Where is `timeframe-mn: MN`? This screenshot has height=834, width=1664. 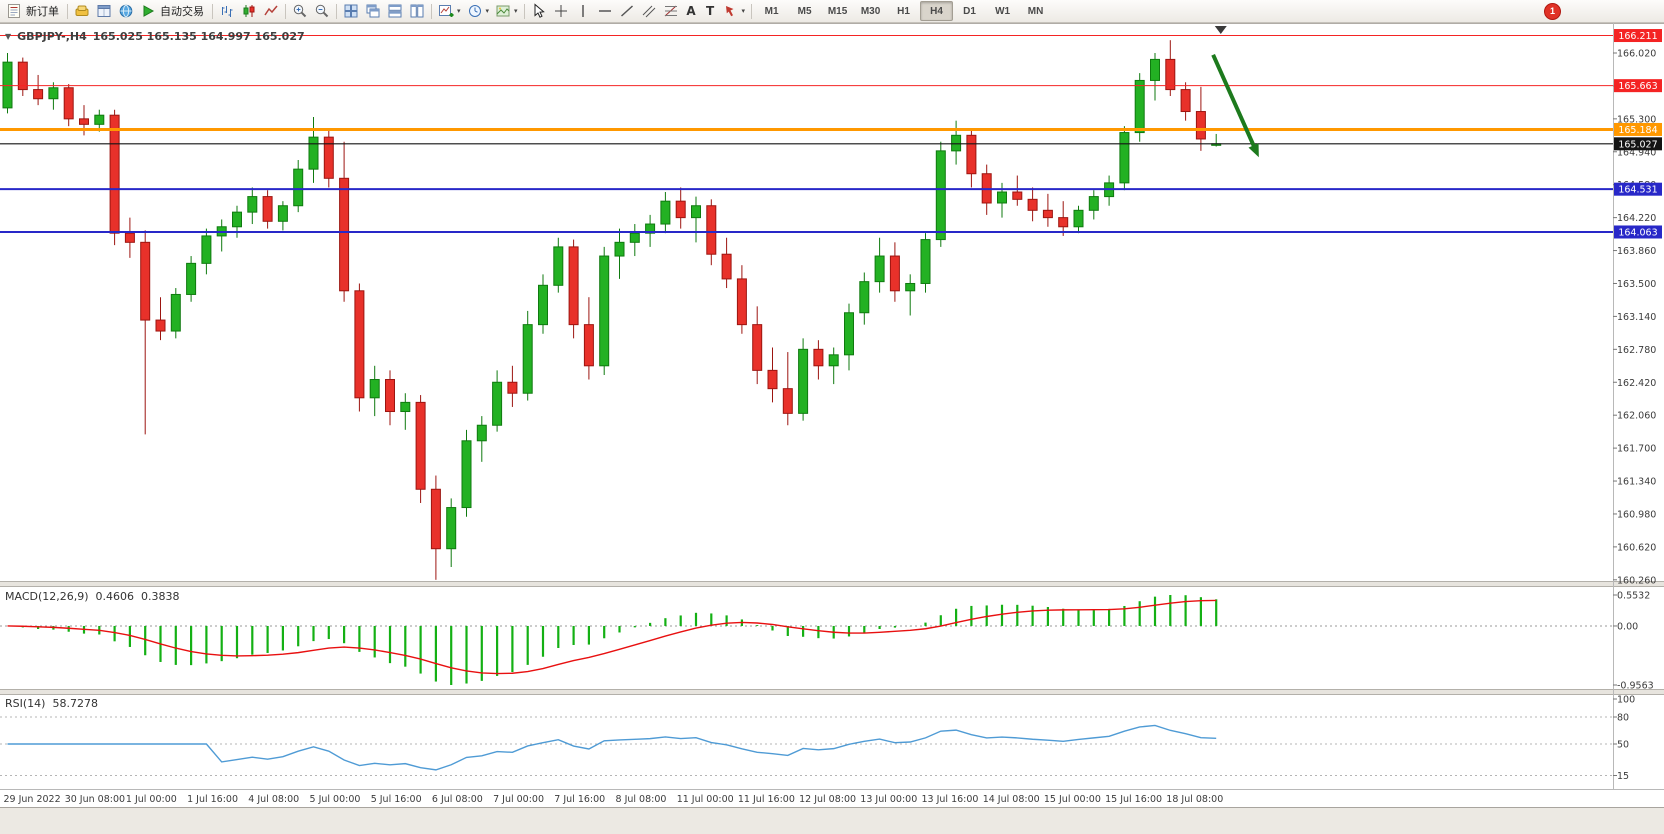 timeframe-mn: MN is located at coordinates (1035, 11).